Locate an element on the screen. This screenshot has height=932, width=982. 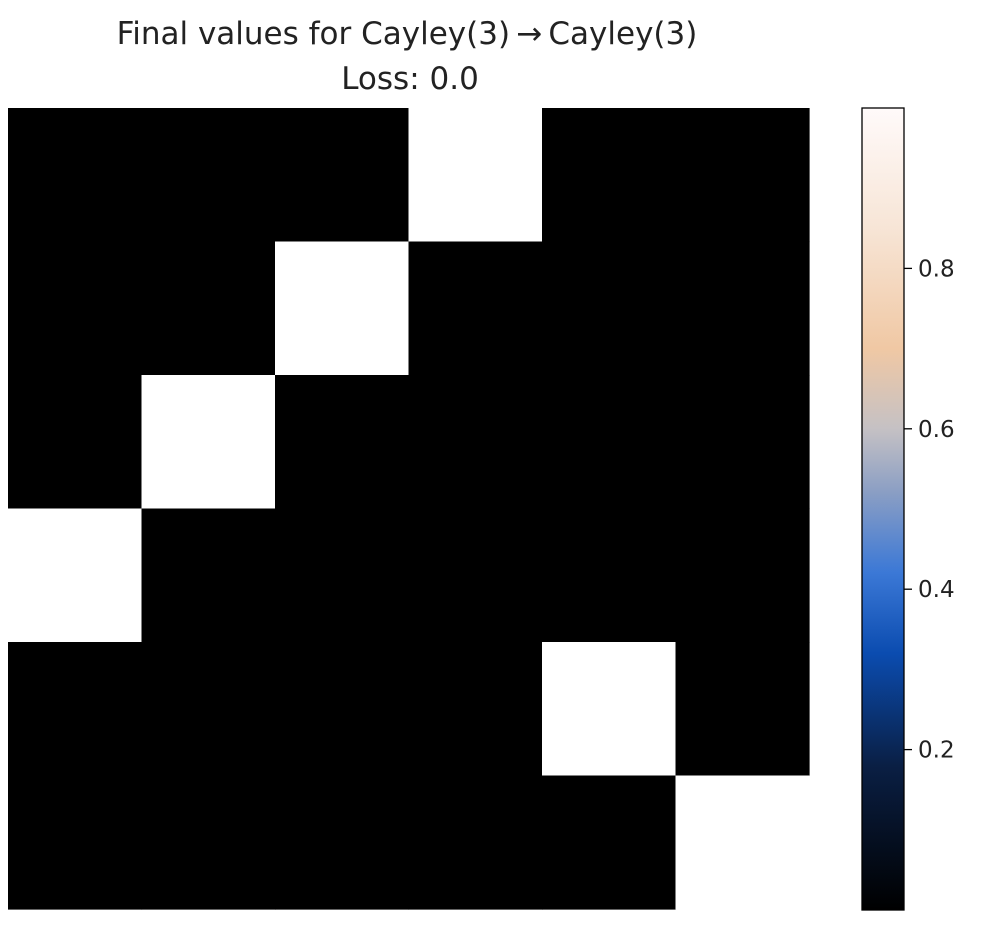
heatmap-cell-r2-c3 is located at coordinates (475, 442).